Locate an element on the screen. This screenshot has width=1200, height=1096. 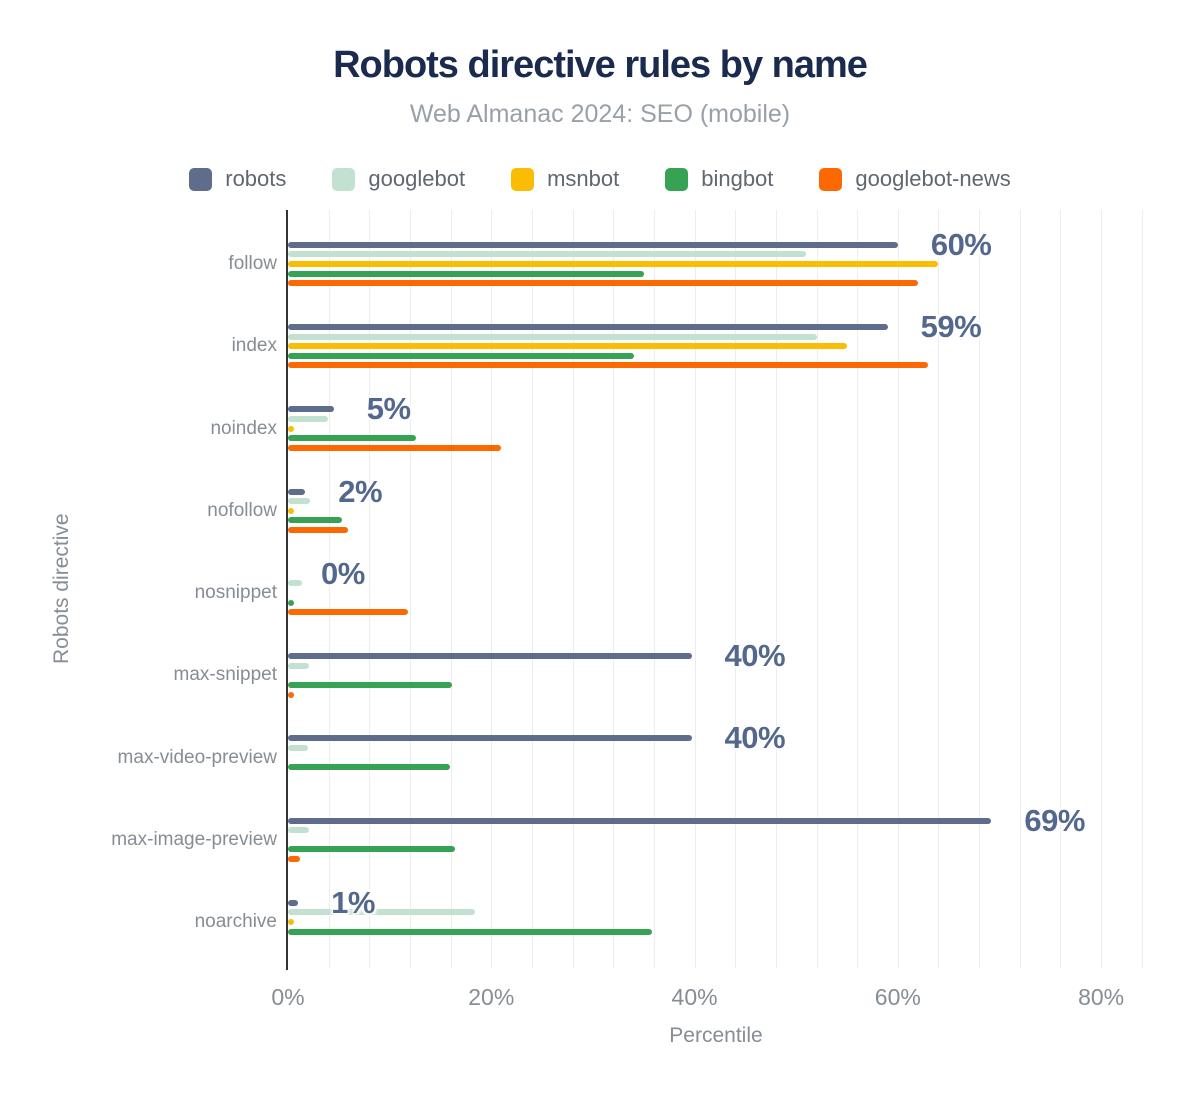
bar-robots-noarchive is located at coordinates (293, 902).